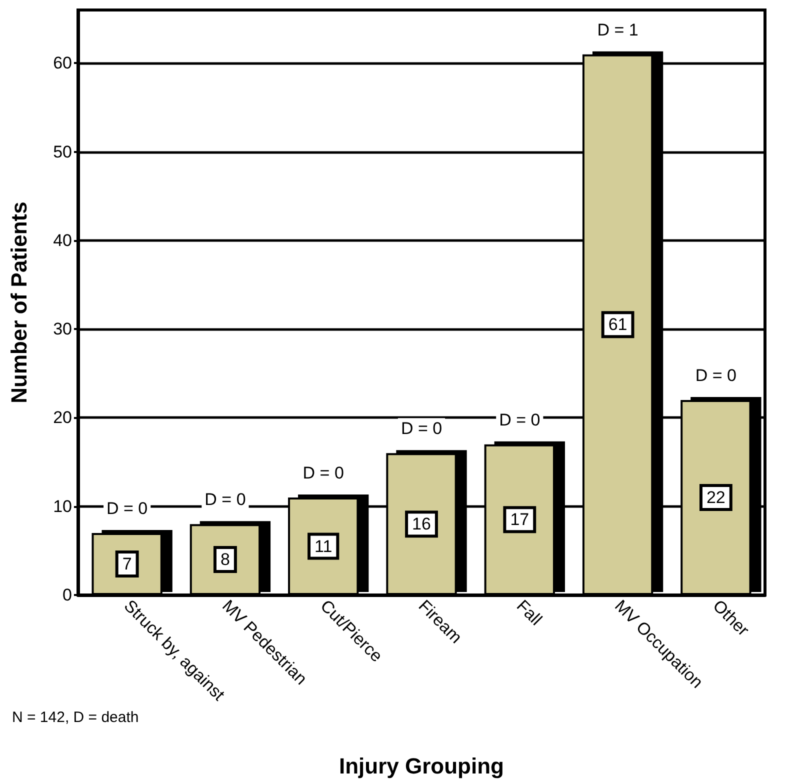 The image size is (786, 782). Describe the element at coordinates (62, 240) in the screenshot. I see `y-tick-label: 40` at that location.